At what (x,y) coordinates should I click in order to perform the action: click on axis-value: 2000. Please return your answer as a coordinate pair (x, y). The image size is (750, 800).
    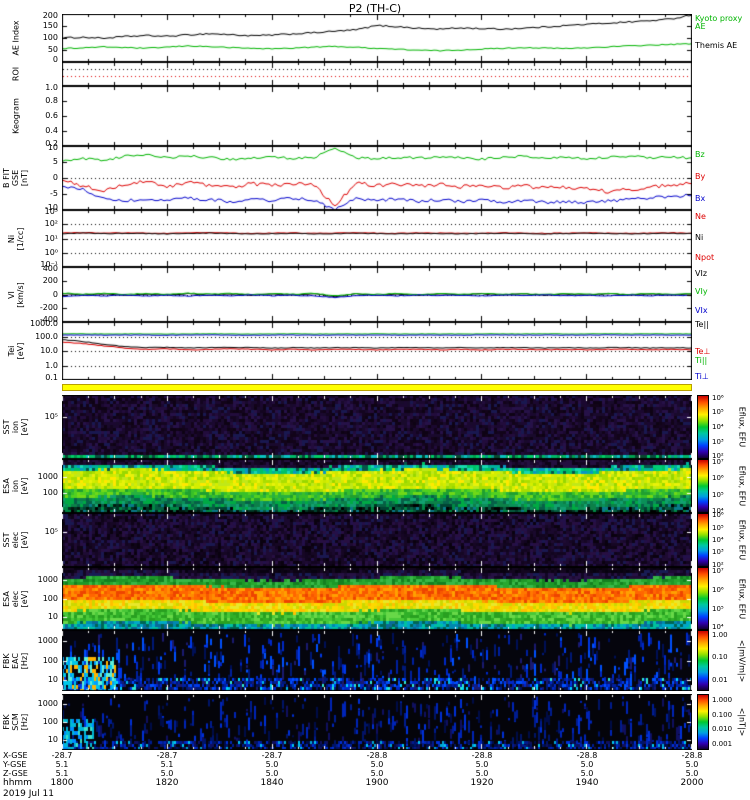
    Looking at the image, I should click on (692, 783).